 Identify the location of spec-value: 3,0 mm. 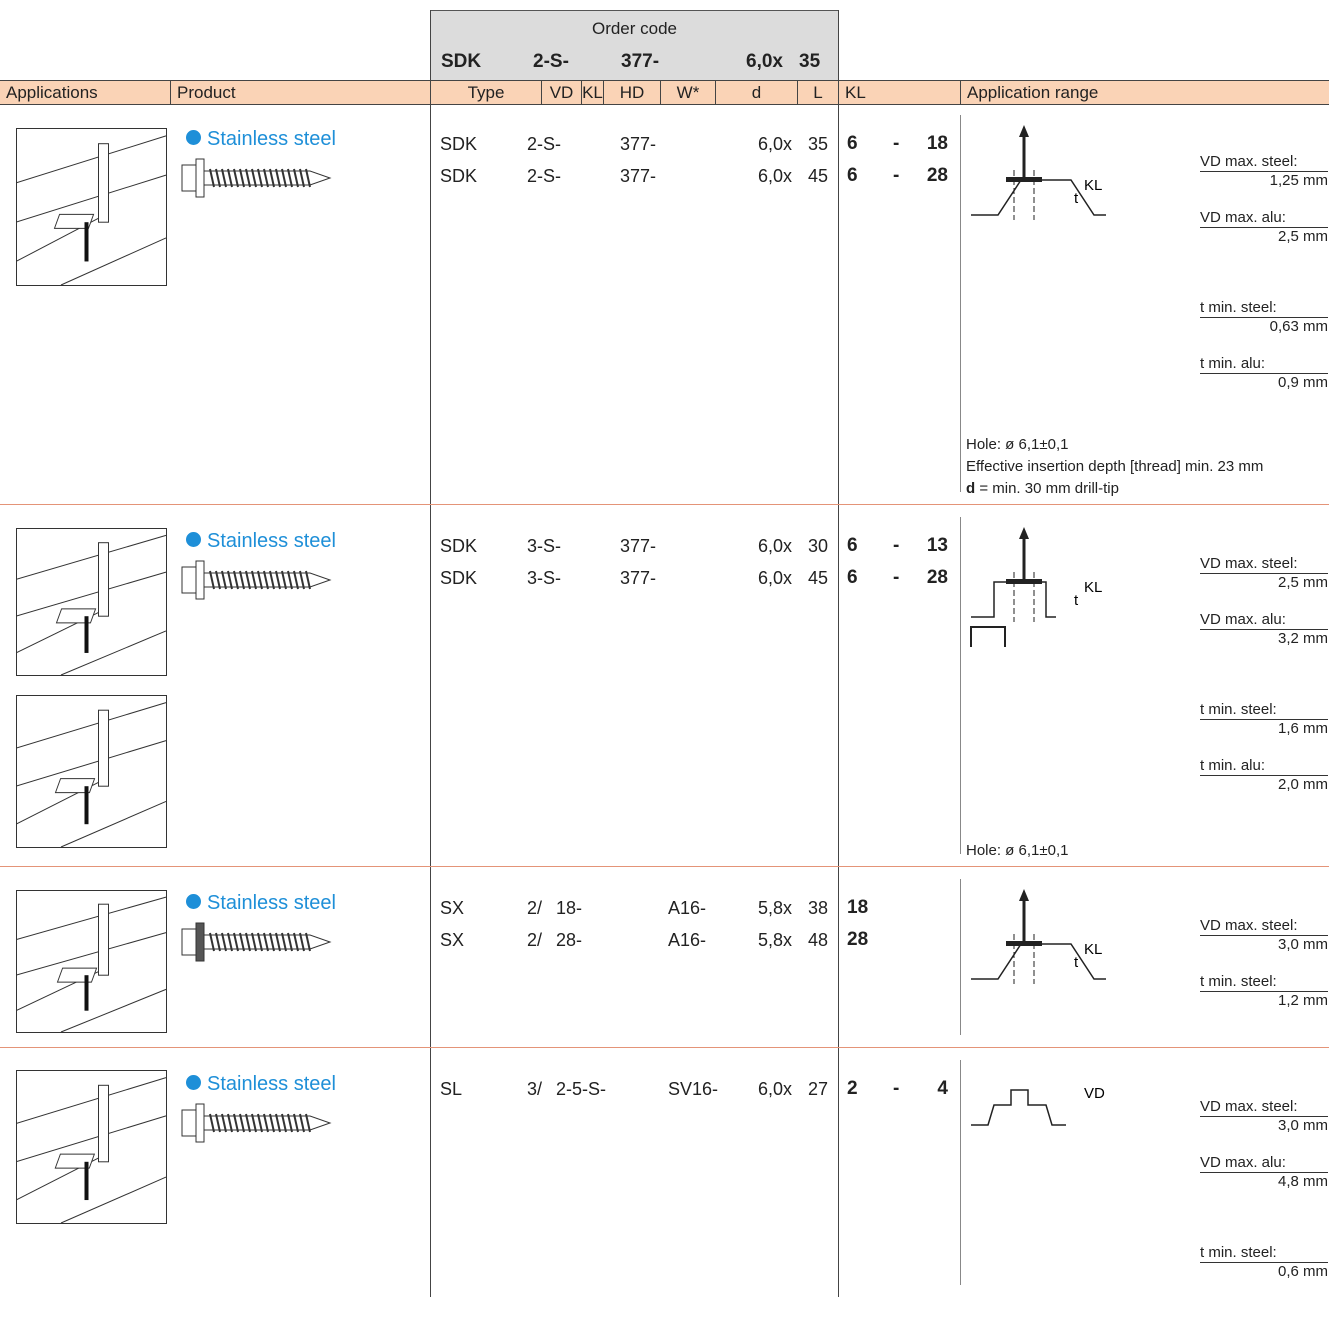
(1302, 1125).